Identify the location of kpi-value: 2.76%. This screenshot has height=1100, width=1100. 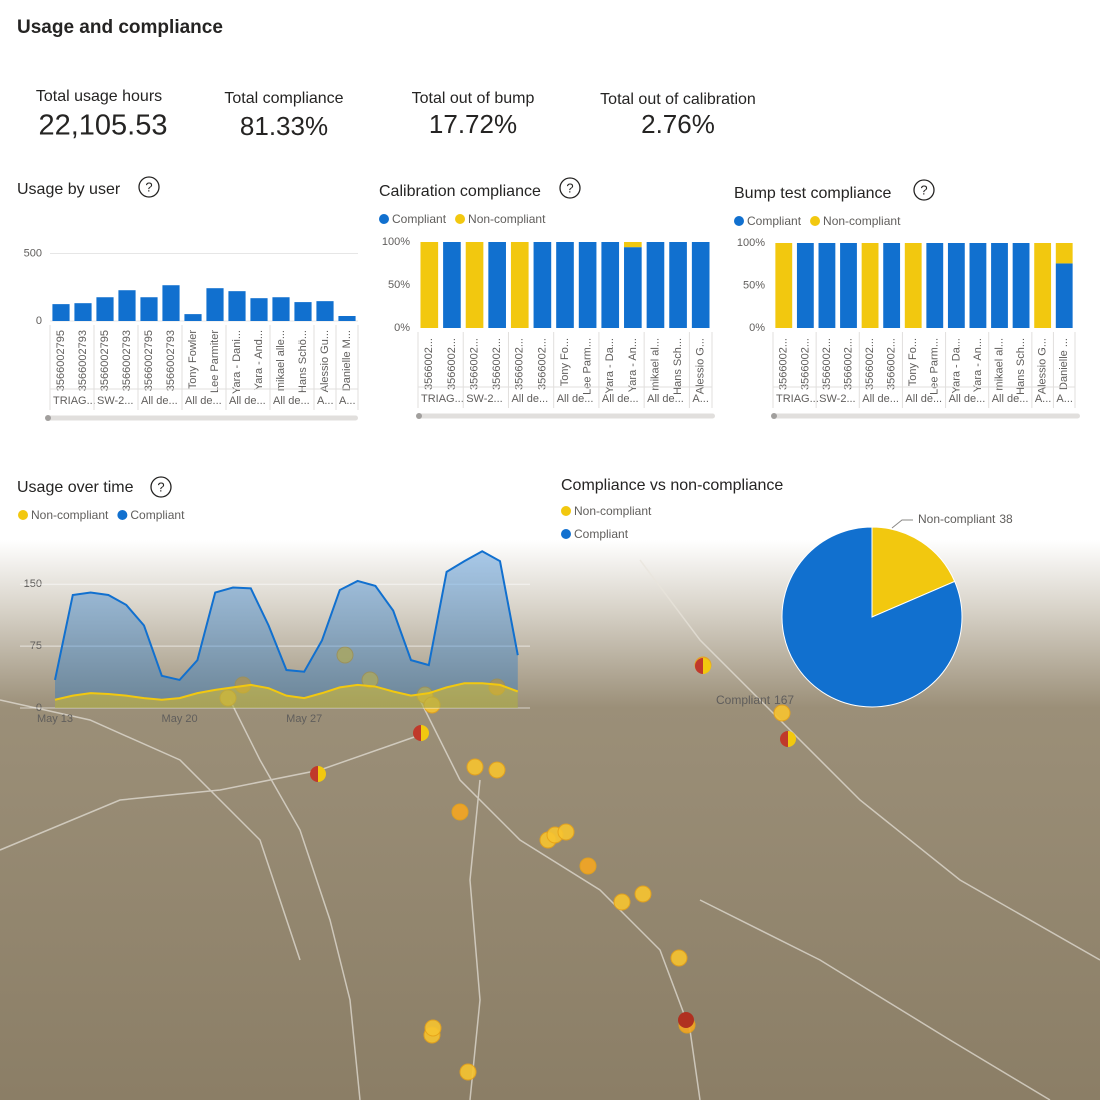
(678, 124).